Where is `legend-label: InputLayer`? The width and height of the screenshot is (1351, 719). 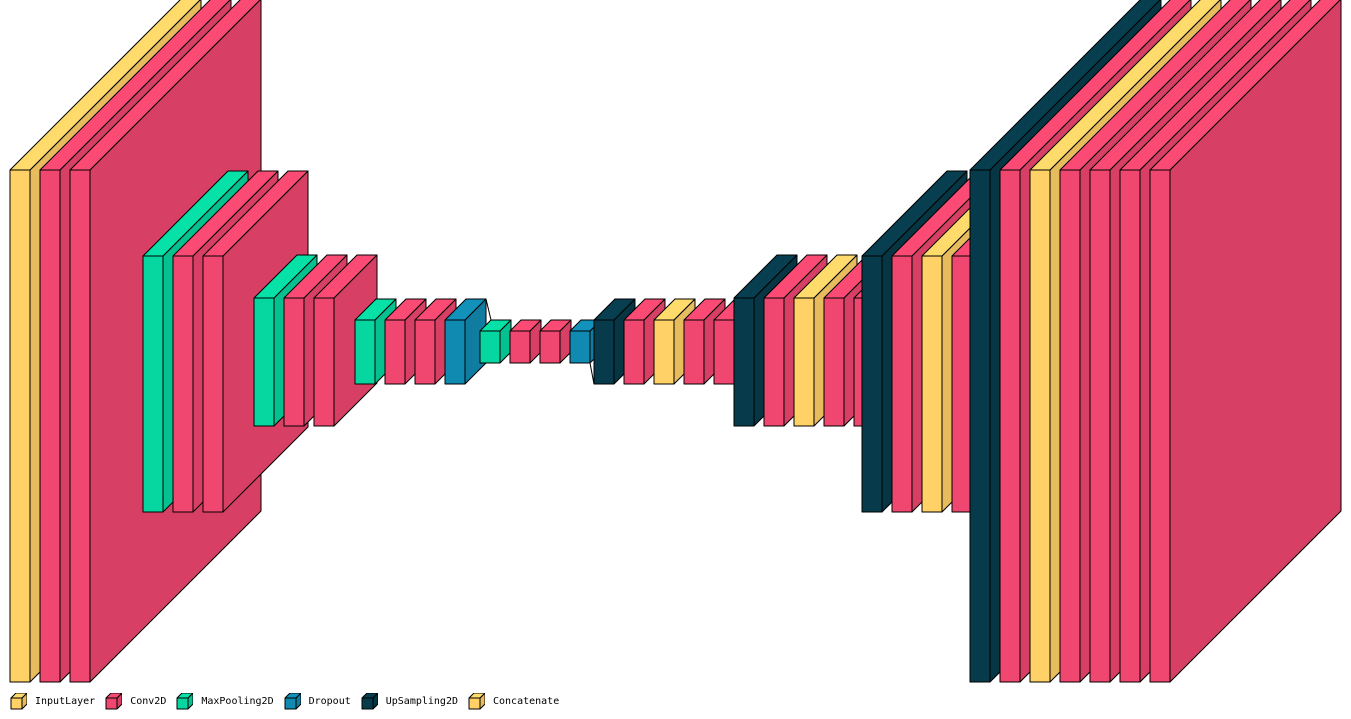
legend-label: InputLayer is located at coordinates (65, 701).